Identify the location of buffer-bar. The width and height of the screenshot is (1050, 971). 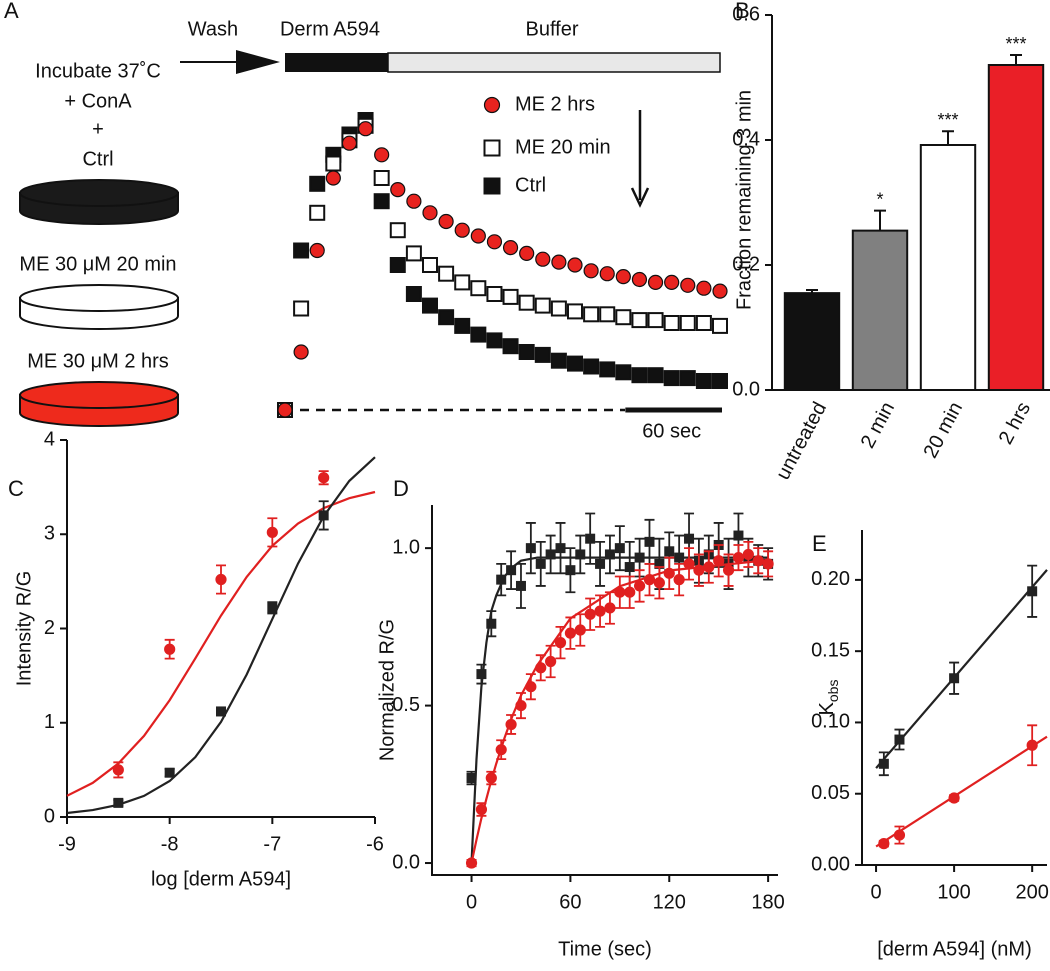
(554, 62).